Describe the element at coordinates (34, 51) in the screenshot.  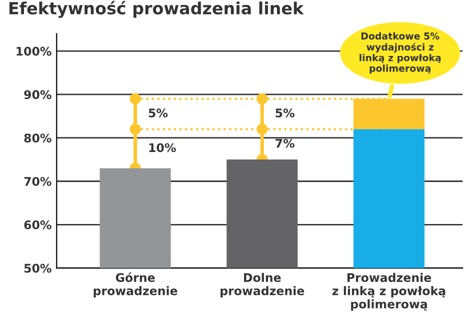
I see `y-tick-label: 100%` at that location.